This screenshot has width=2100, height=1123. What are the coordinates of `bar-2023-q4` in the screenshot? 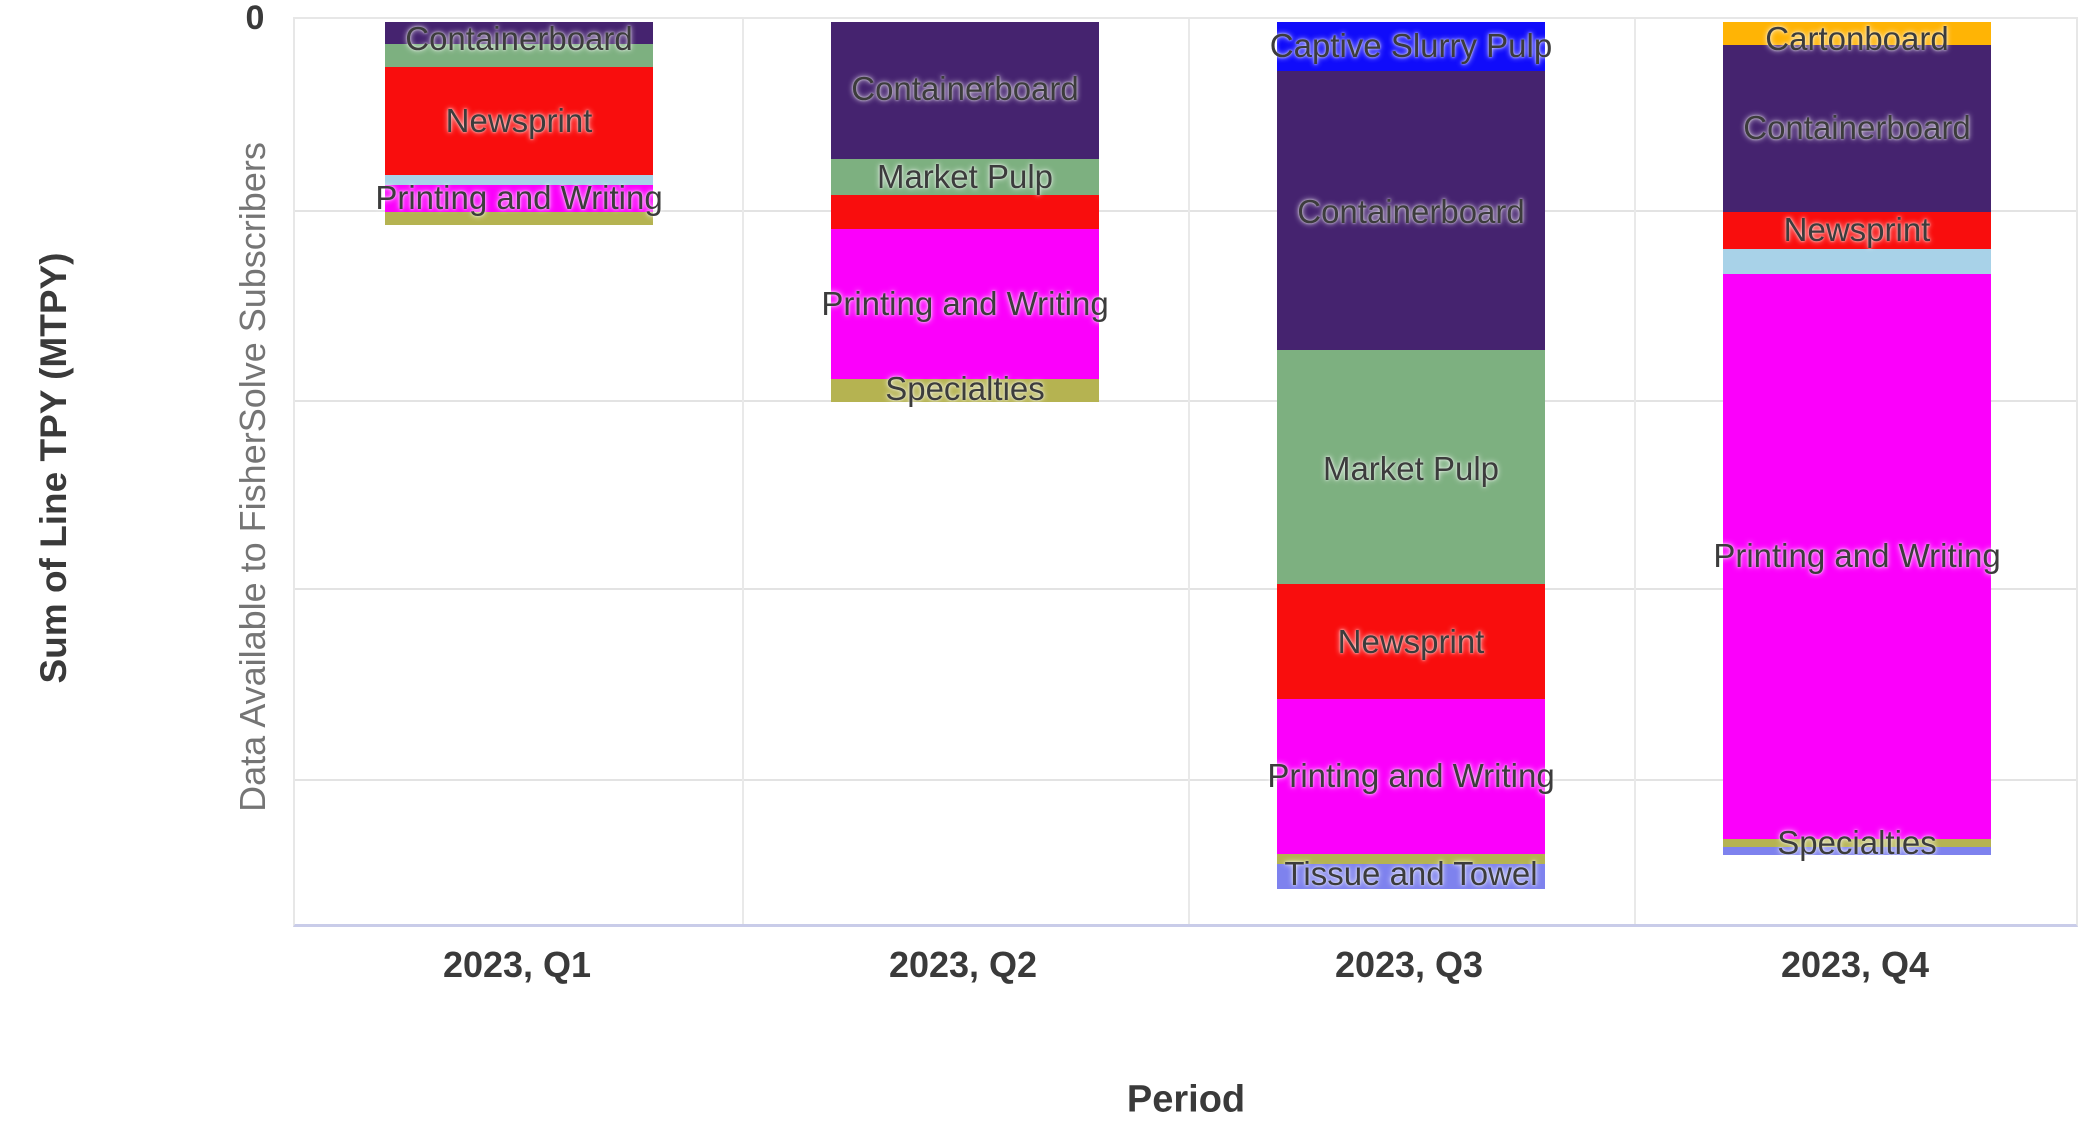 It's located at (1857, 438).